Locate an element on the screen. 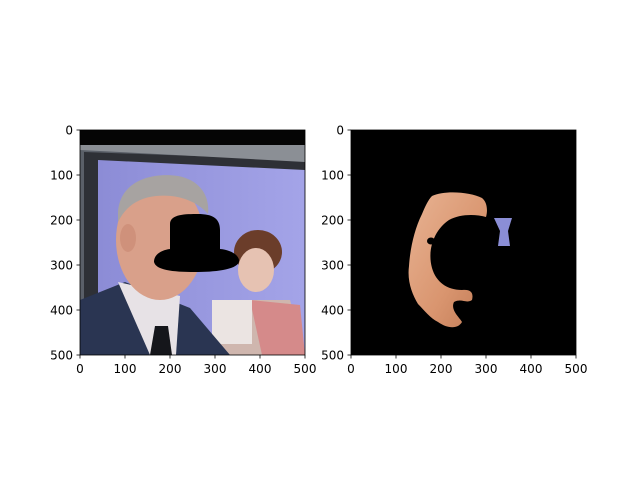 This screenshot has width=640, height=480. left-panel-y-tick-label: 0 is located at coordinates (69, 130).